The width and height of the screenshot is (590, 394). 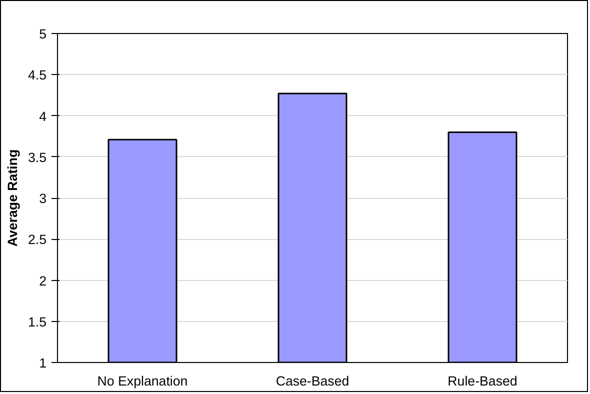 What do you see at coordinates (142, 381) in the screenshot?
I see `x-tick-label: No Explanation` at bounding box center [142, 381].